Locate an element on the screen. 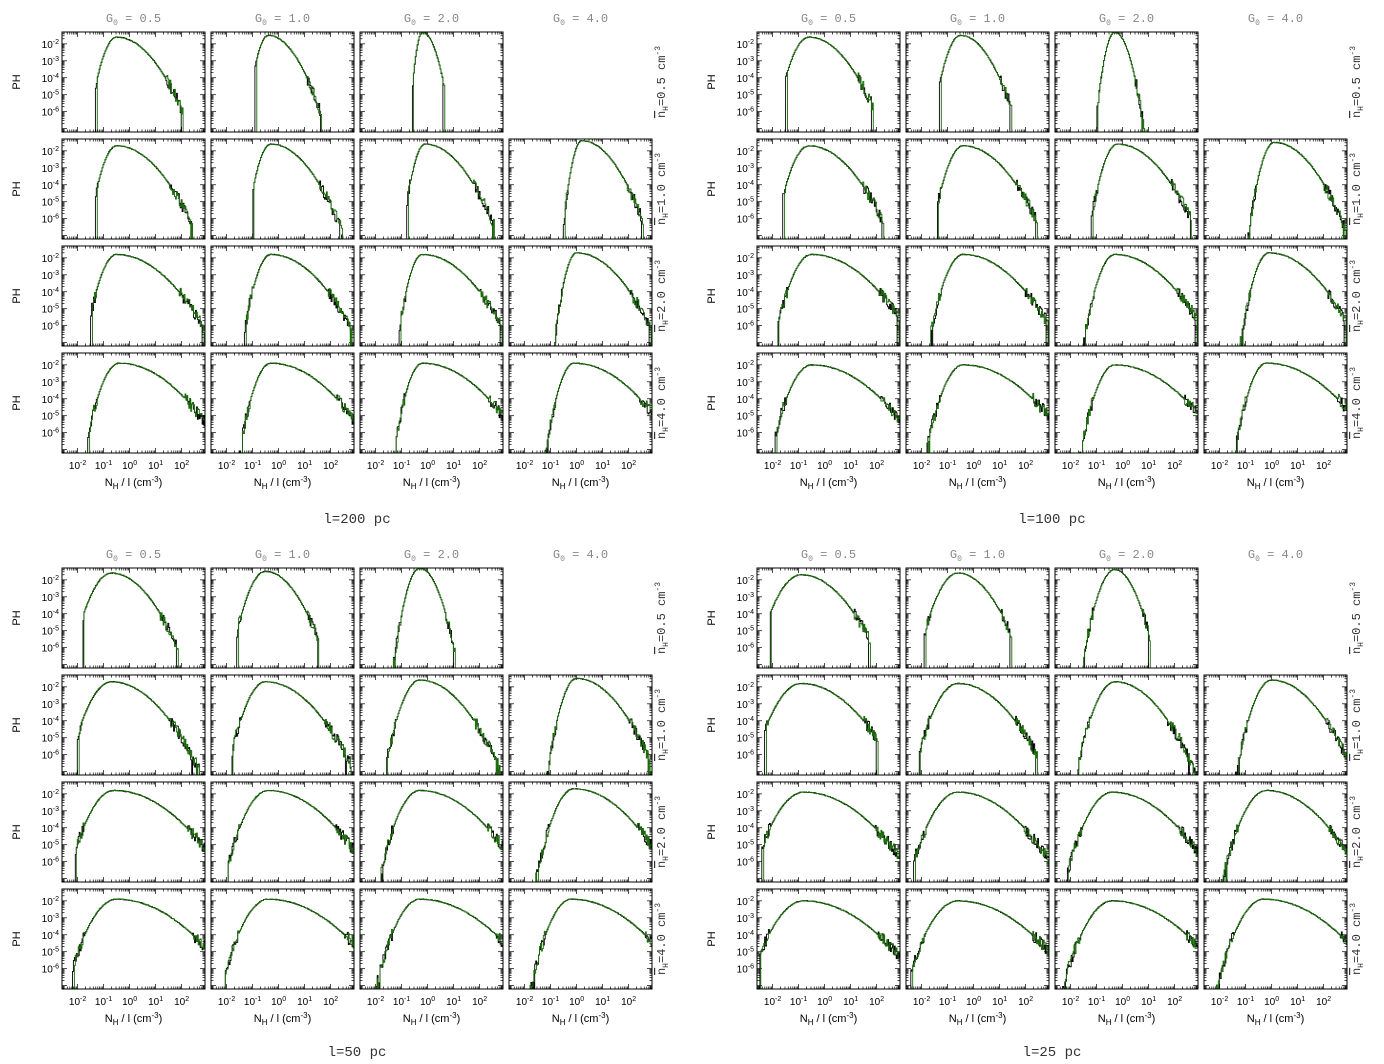 This screenshot has width=1384, height=1064. column-header: G0 = 1.0 is located at coordinates (282, 20).